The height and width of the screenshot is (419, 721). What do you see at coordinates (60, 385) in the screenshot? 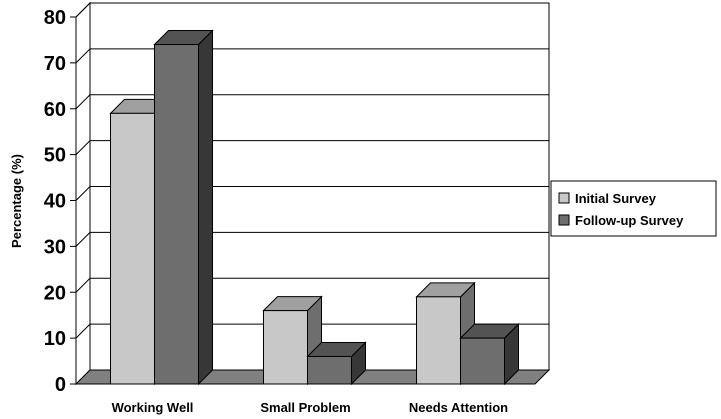
I see `y-tick-label: 0` at bounding box center [60, 385].